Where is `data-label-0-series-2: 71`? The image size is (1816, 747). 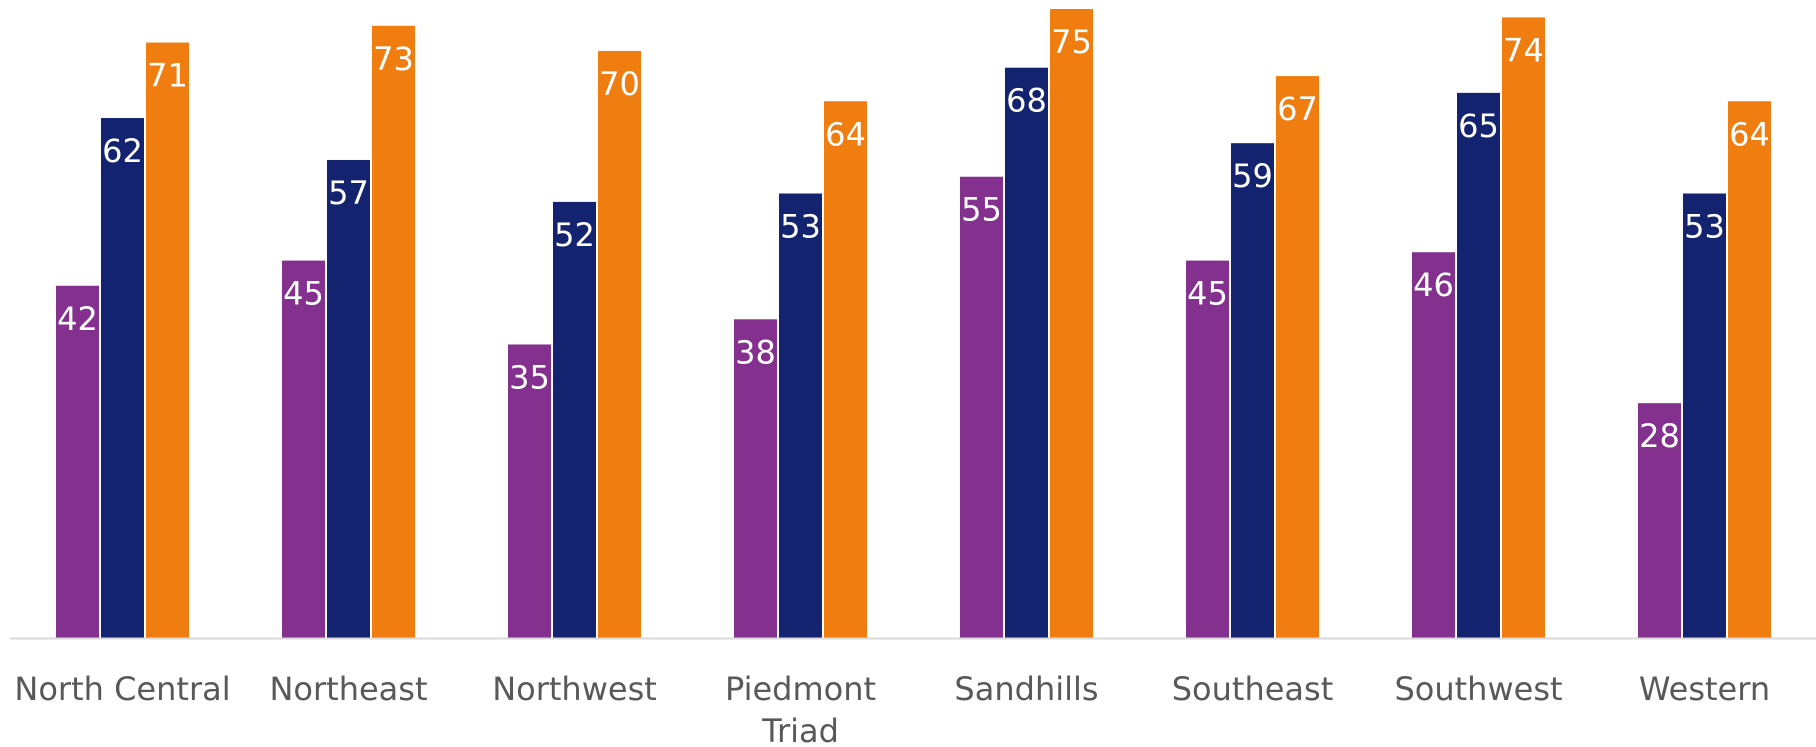
data-label-0-series-2: 71 is located at coordinates (167, 76).